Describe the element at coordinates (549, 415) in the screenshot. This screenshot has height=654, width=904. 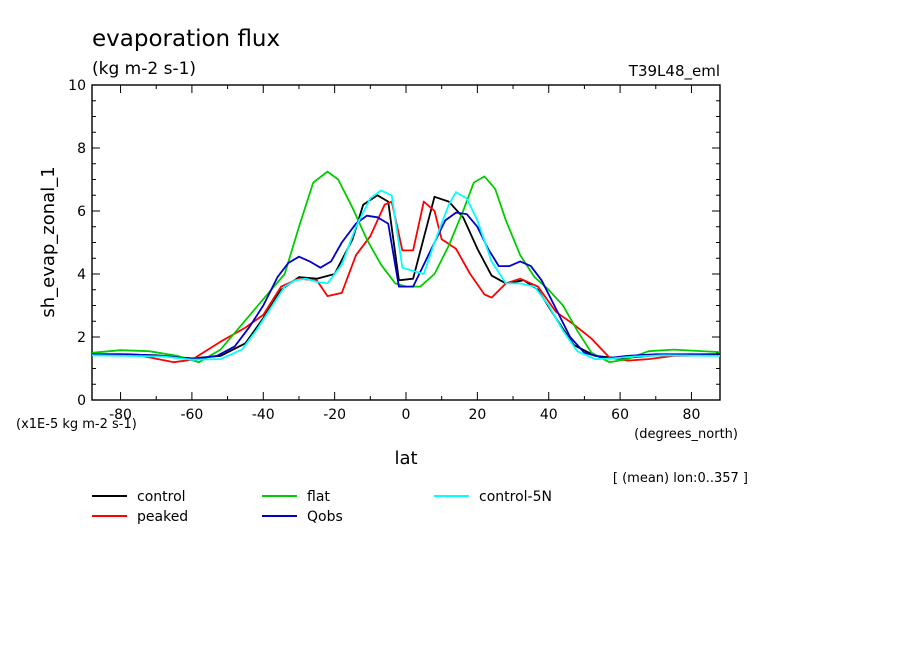
I see `x-tick-label: 40` at that location.